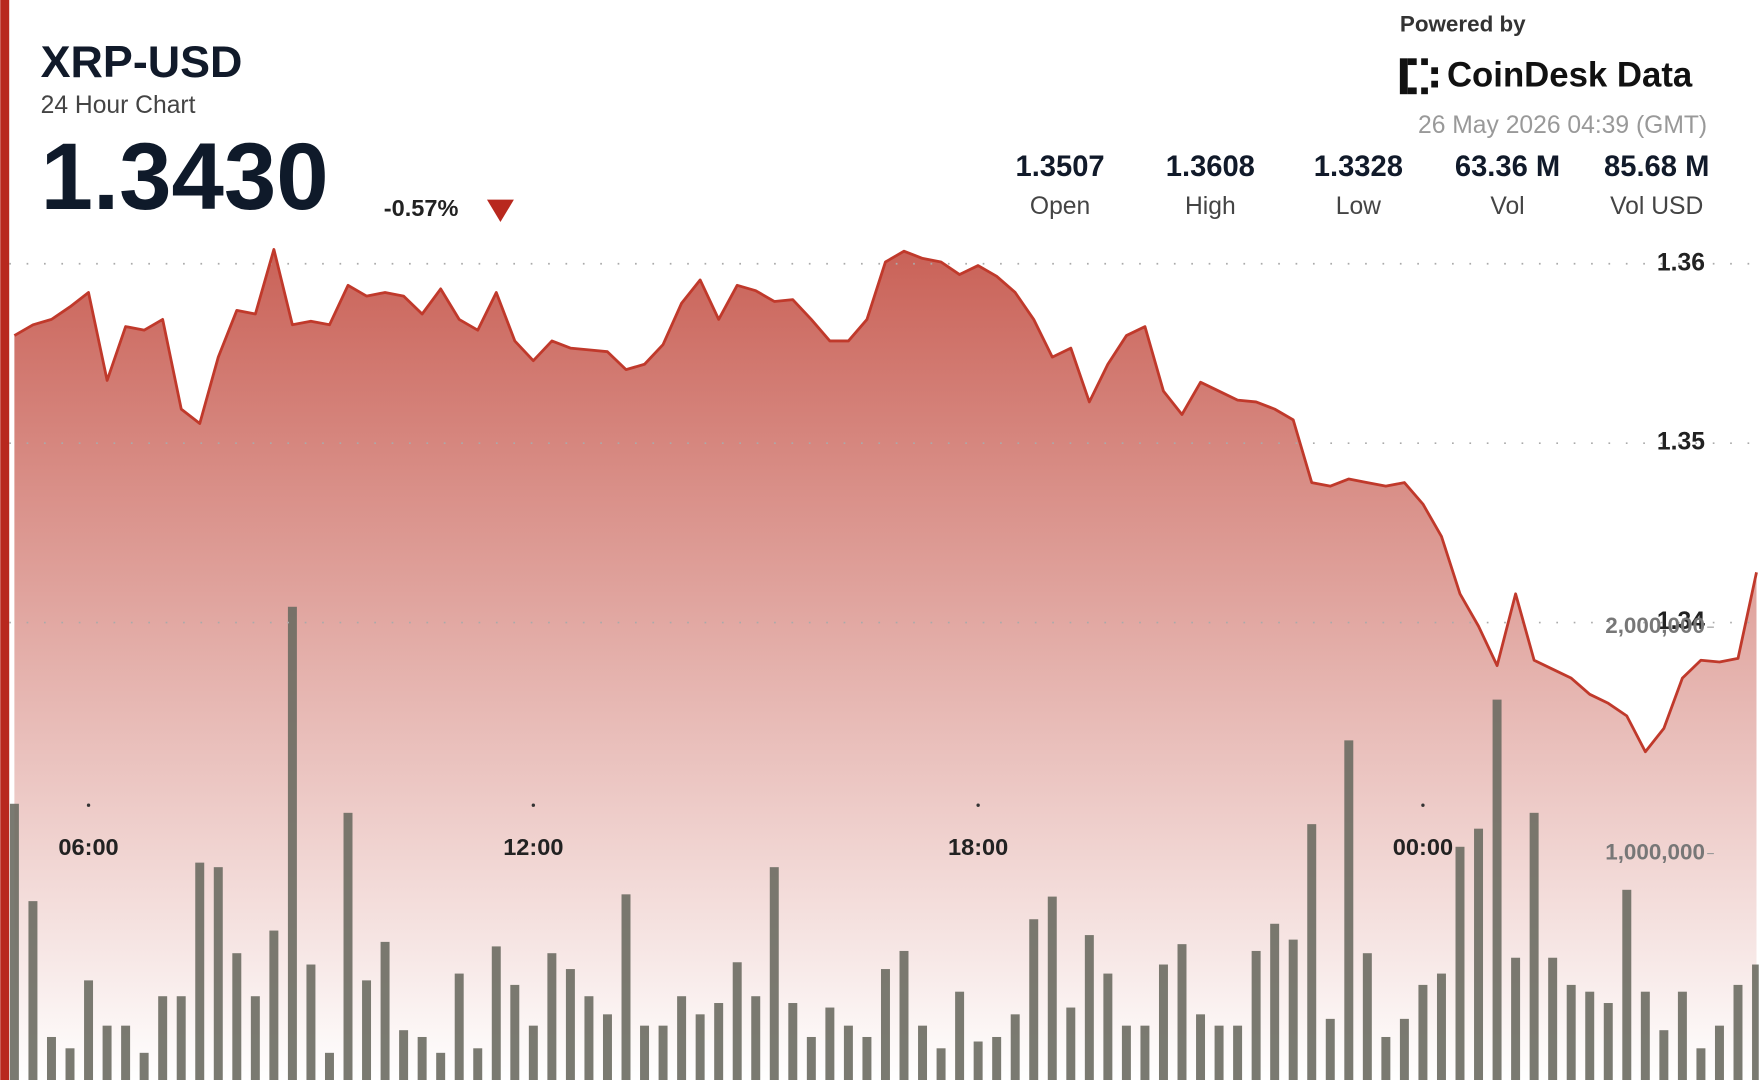 The image size is (1759, 1080). Describe the element at coordinates (1681, 621) in the screenshot. I see `y-tick-label: 1.34` at that location.